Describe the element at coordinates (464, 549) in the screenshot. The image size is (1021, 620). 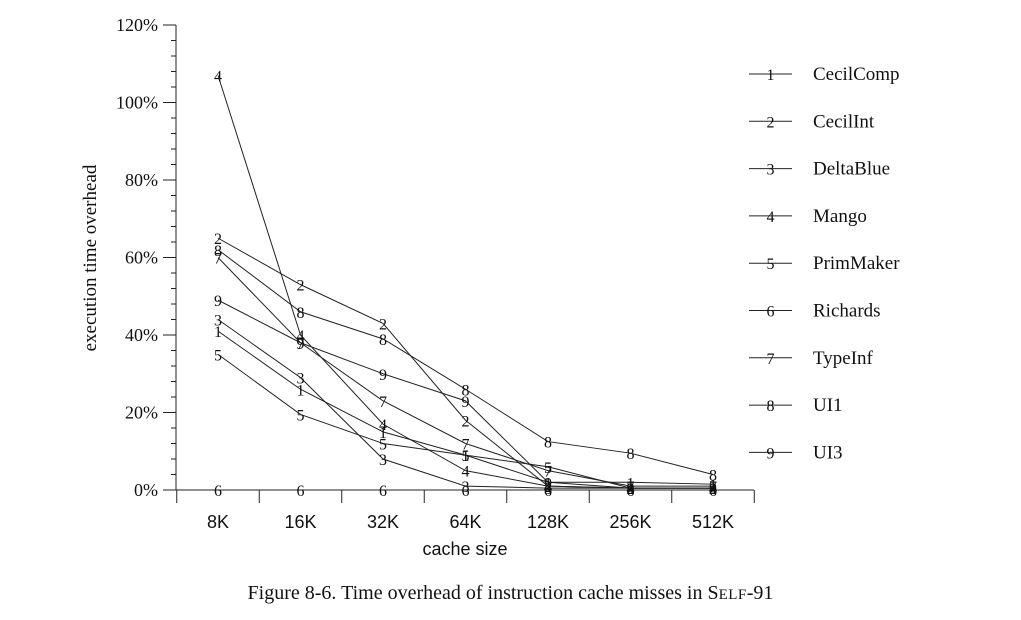
I see `x-axis-label: cache size` at that location.